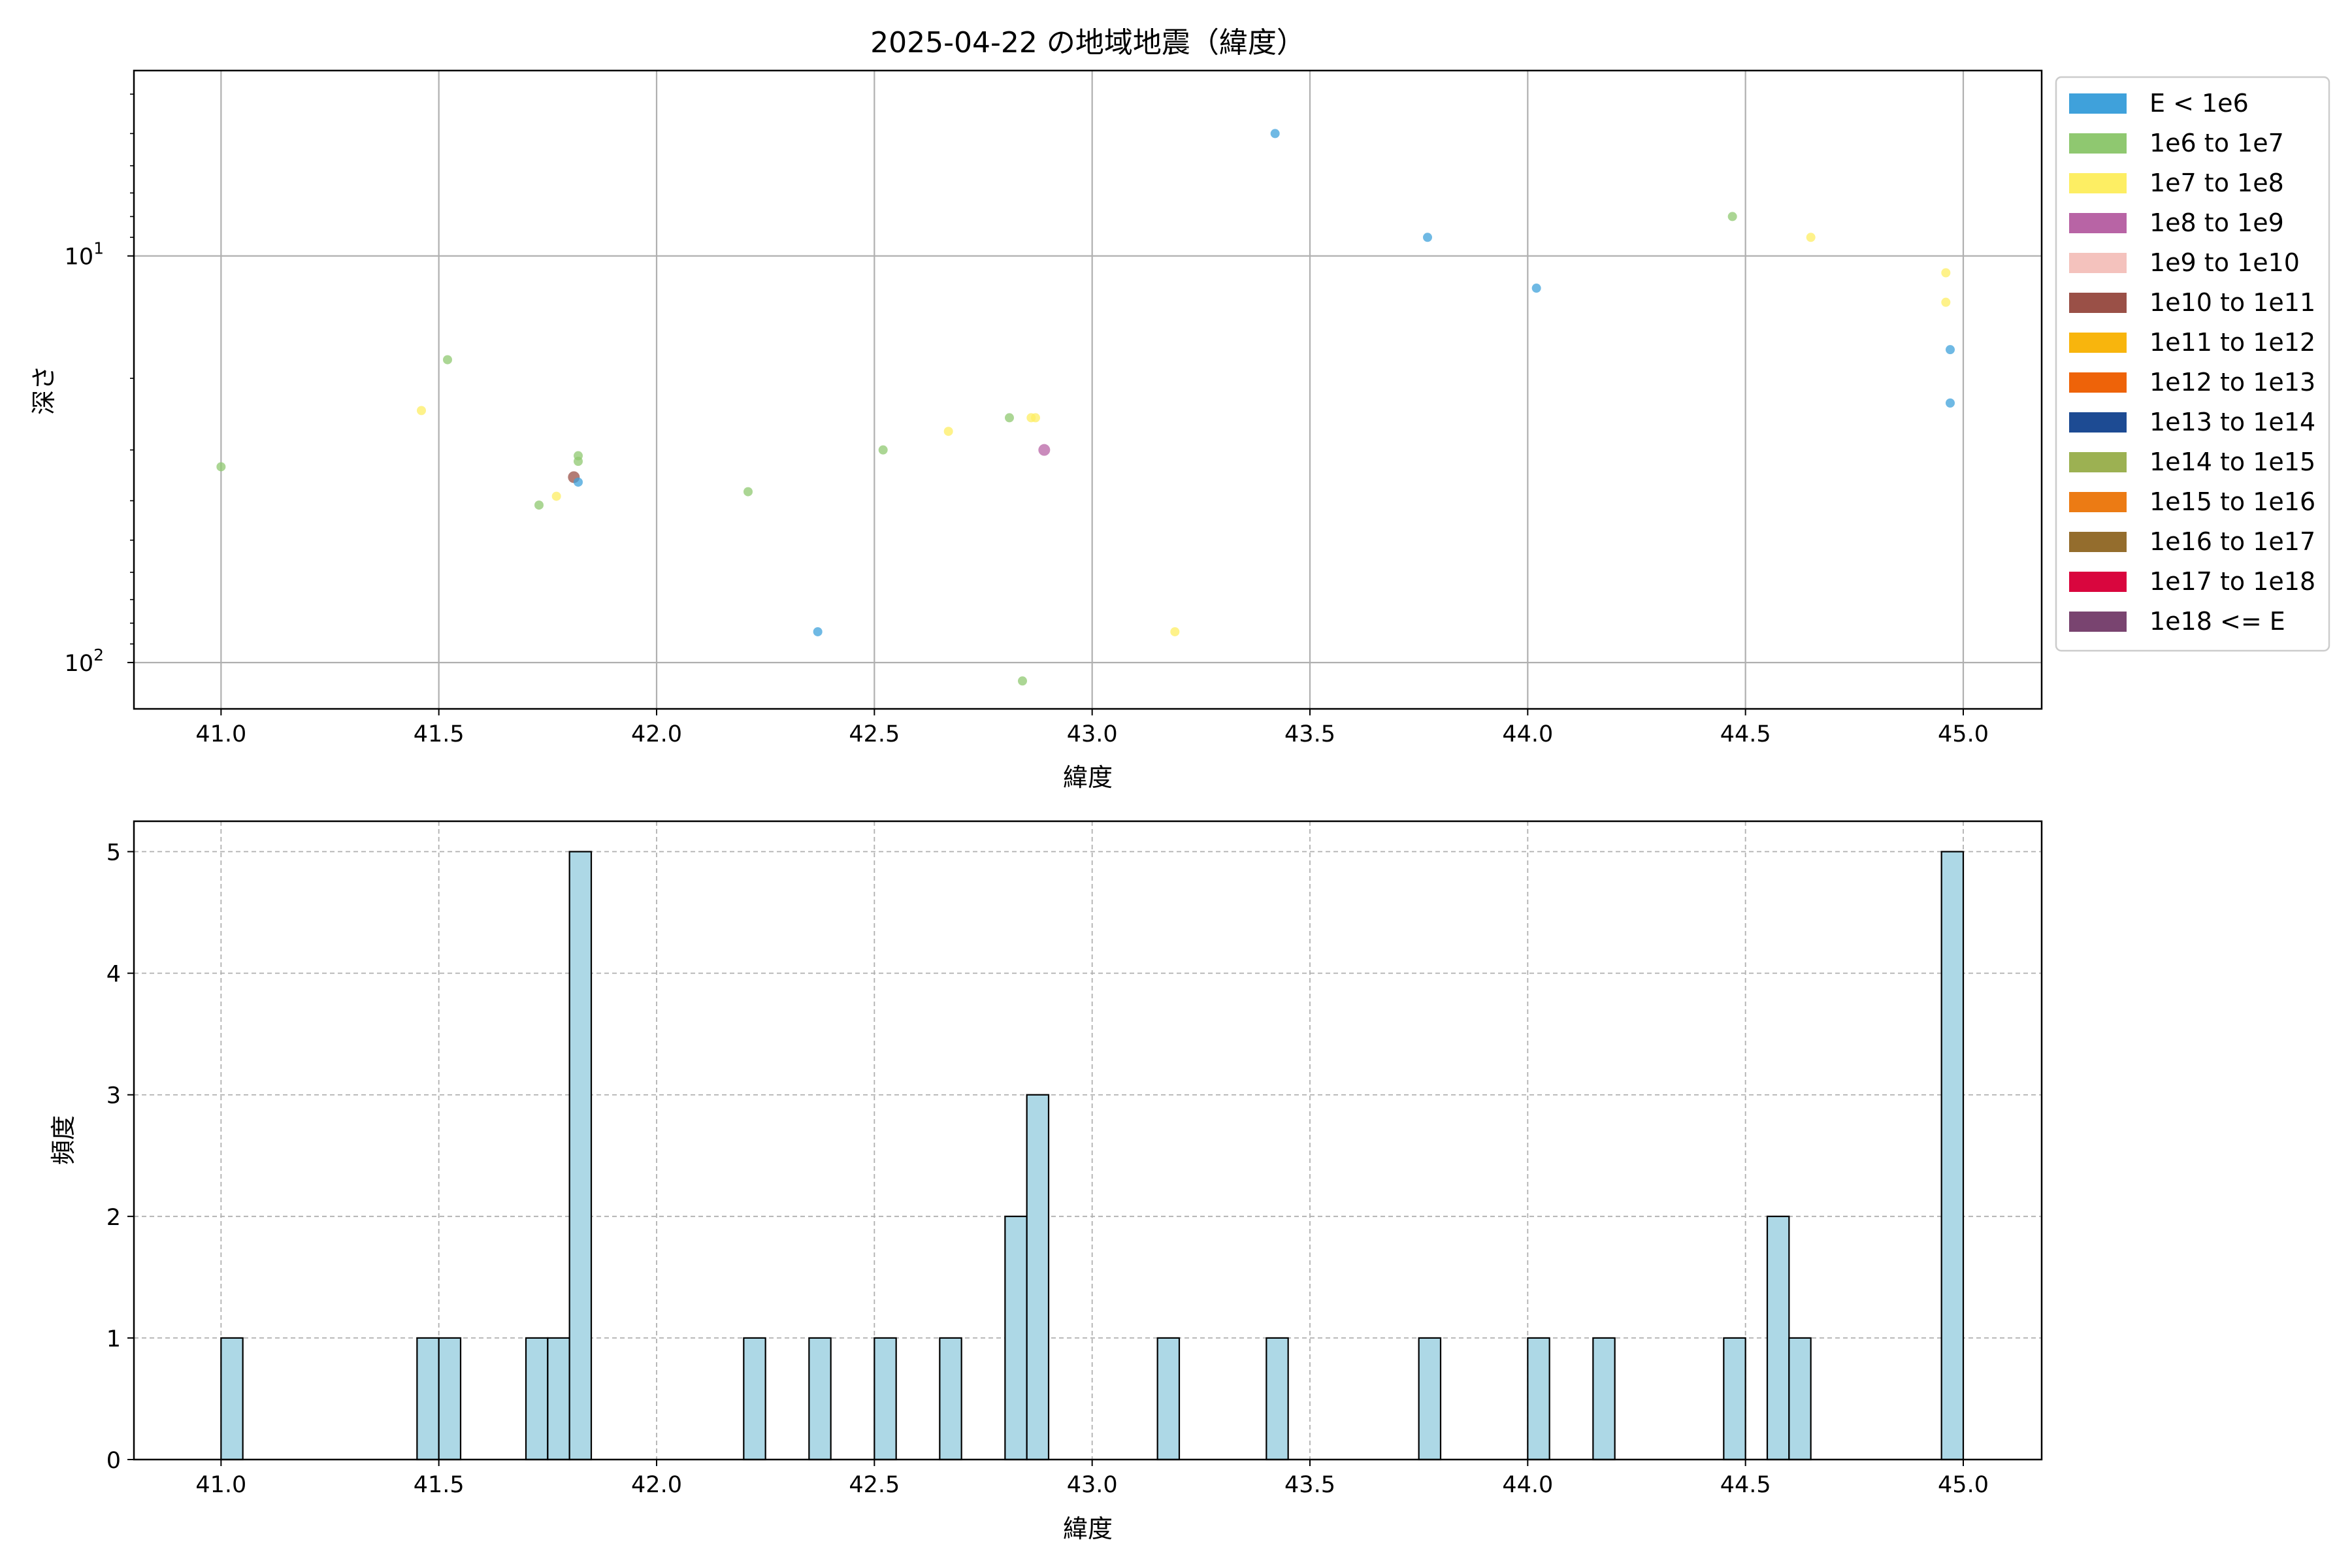  I want to click on histogram-x-tick-label: 44.5, so click(1745, 1485).